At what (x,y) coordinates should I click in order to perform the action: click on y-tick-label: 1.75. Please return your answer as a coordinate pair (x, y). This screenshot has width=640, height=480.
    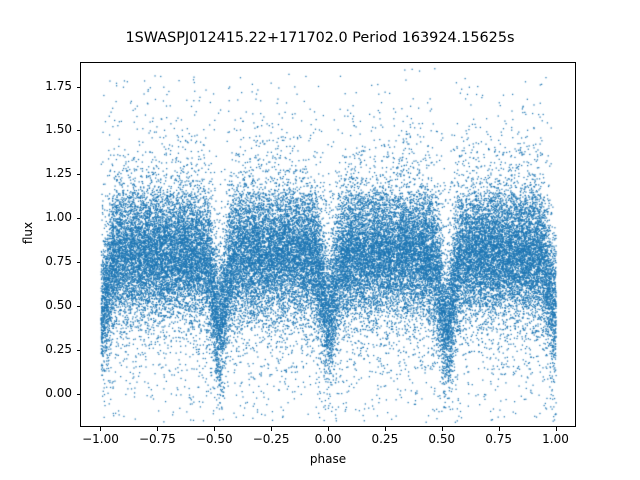
    Looking at the image, I should click on (58, 85).